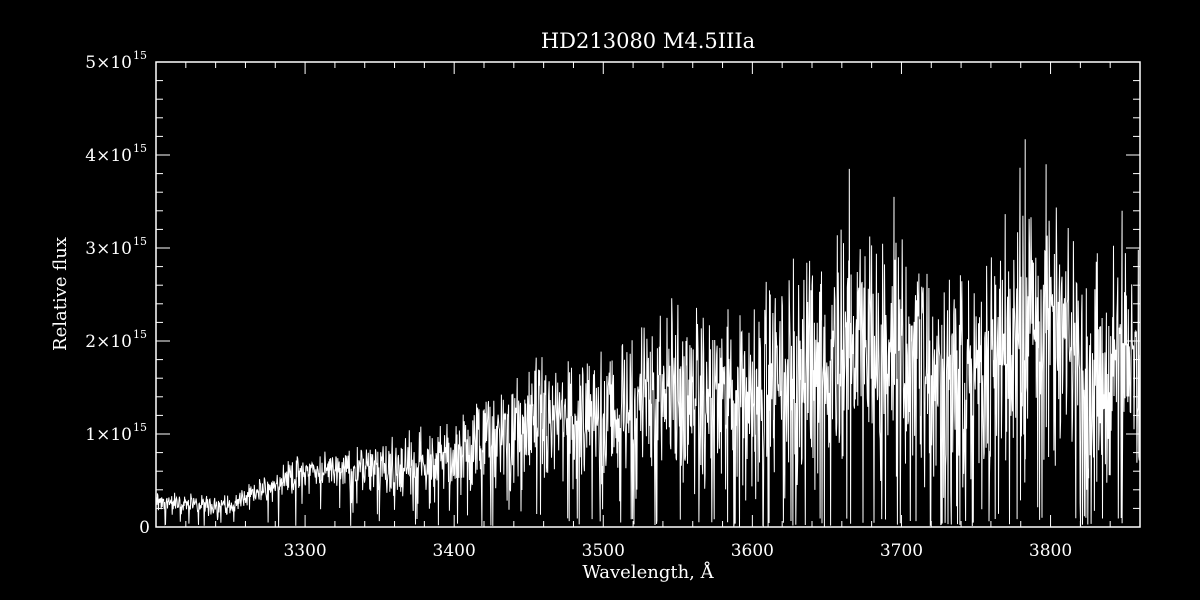 The width and height of the screenshot is (1200, 600). I want to click on x-tick-label: 3400, so click(454, 551).